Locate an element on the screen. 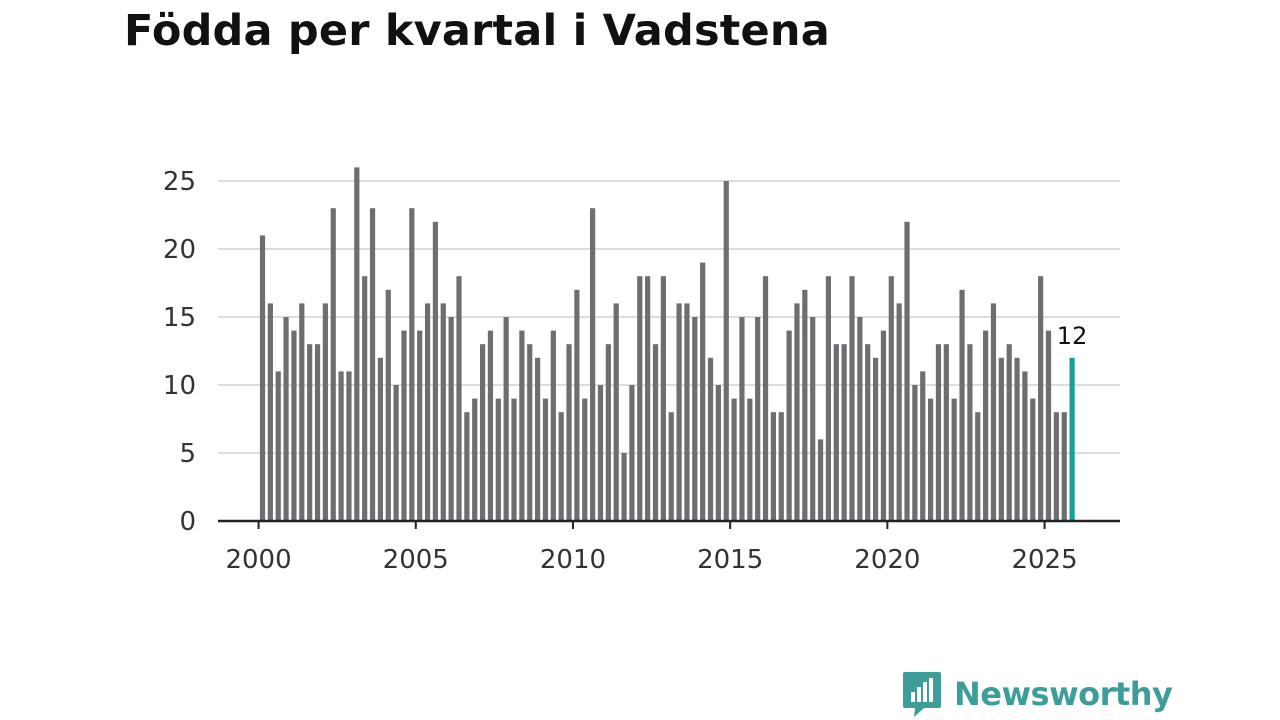 Image resolution: width=1280 pixels, height=720 pixels. y-tick-label: 0 is located at coordinates (187, 522).